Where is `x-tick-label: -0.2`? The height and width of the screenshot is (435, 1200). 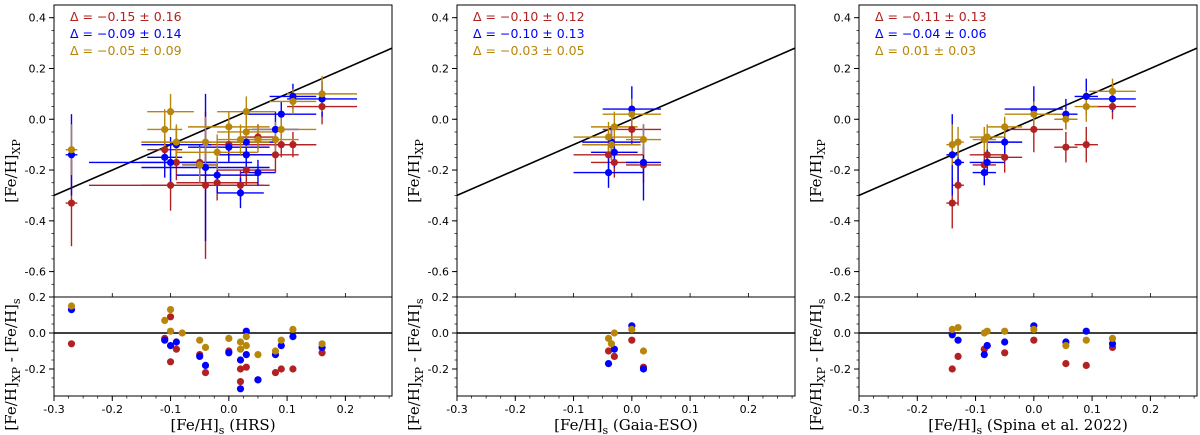
x-tick-label: -0.2 is located at coordinates (515, 409).